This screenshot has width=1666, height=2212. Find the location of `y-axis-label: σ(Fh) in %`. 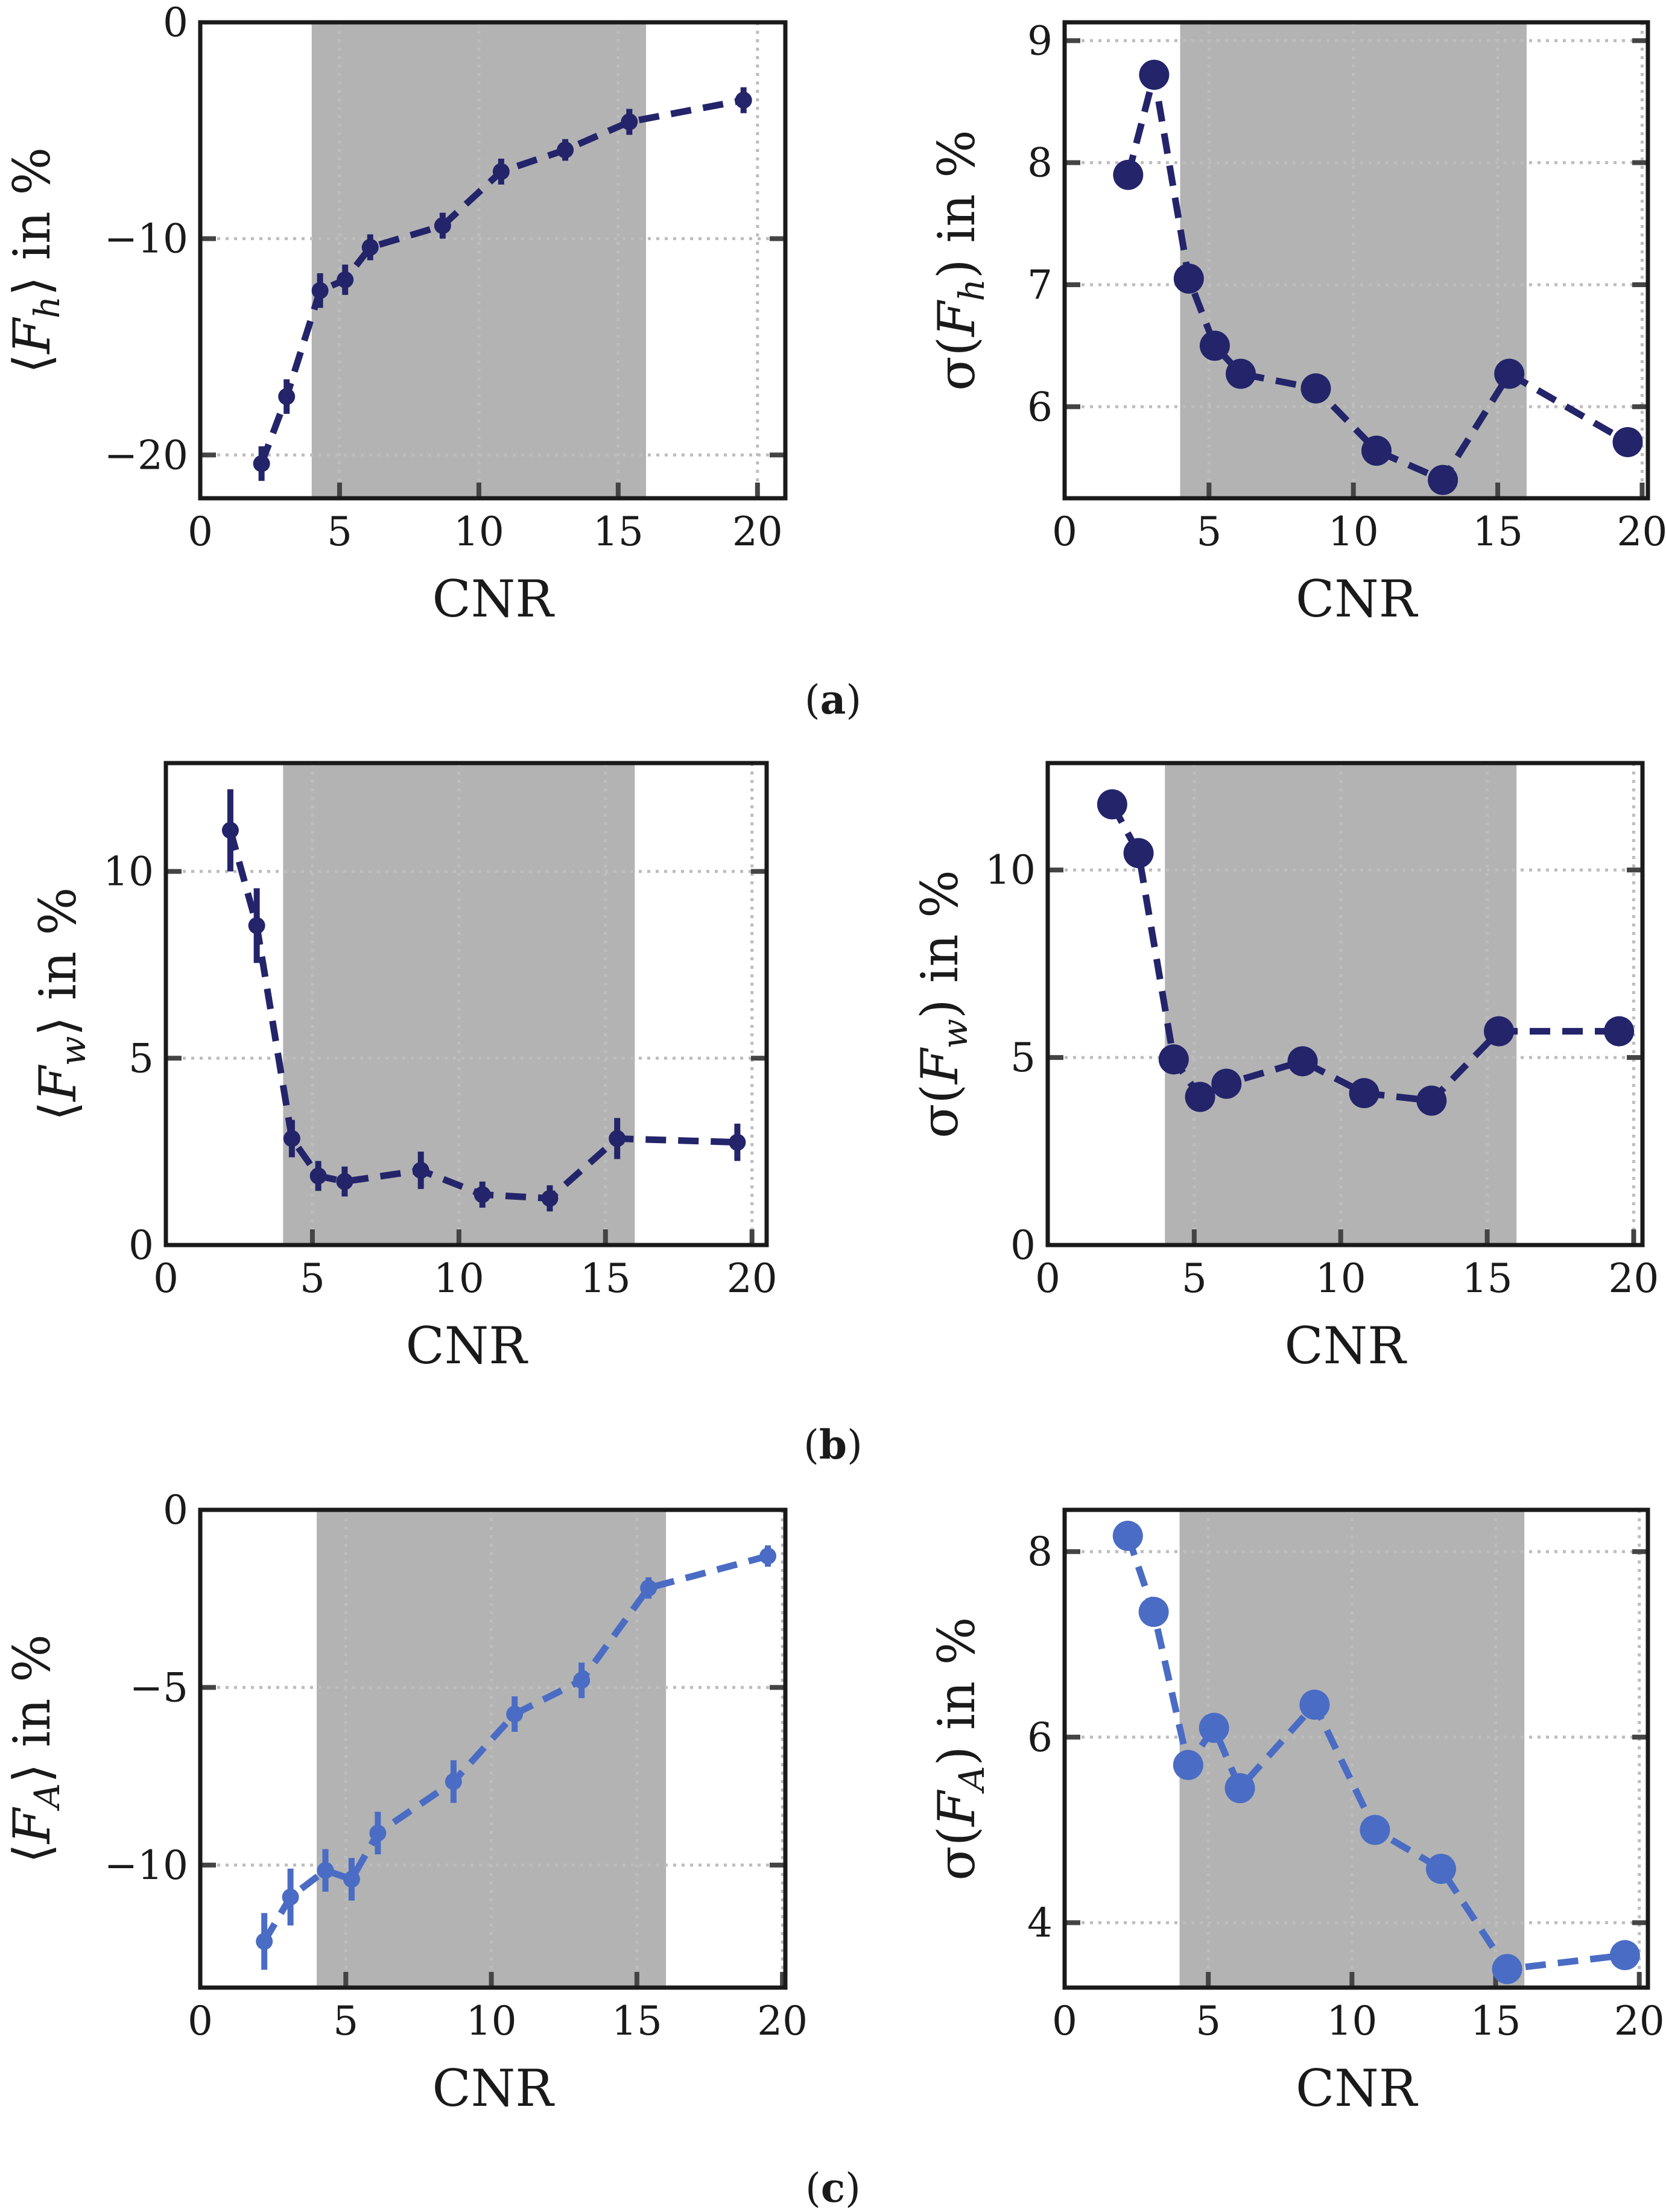

y-axis-label: σ(Fh) in % is located at coordinates (959, 260).